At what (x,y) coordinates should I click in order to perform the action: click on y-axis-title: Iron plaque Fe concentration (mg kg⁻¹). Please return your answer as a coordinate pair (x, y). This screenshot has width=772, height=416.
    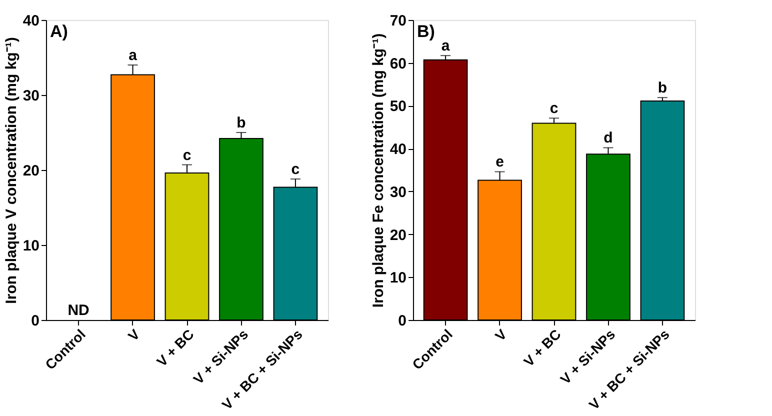
    Looking at the image, I should click on (378, 170).